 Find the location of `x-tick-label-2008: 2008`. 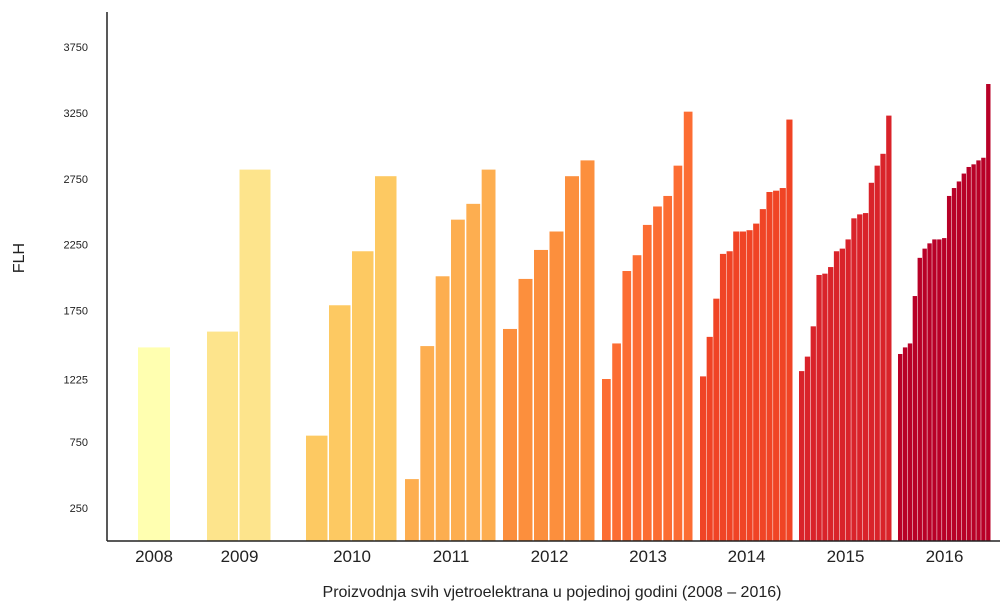

x-tick-label-2008: 2008 is located at coordinates (154, 556).